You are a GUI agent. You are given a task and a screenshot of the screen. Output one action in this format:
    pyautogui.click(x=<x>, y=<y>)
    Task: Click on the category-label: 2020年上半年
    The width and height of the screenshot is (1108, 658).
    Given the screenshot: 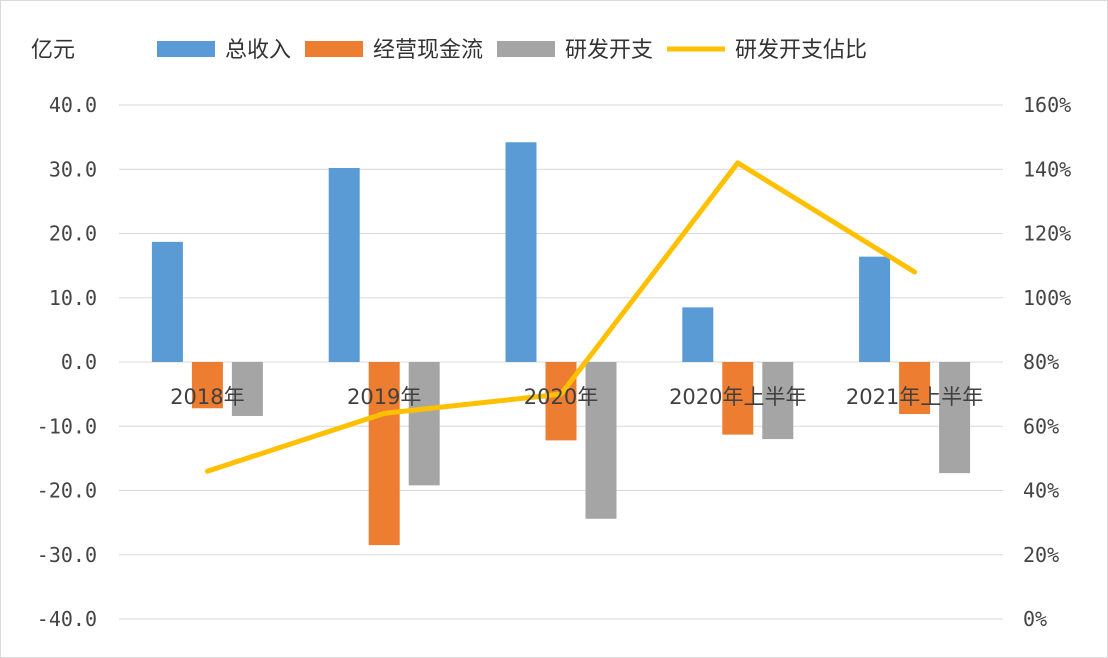 What is the action you would take?
    pyautogui.click(x=737, y=397)
    